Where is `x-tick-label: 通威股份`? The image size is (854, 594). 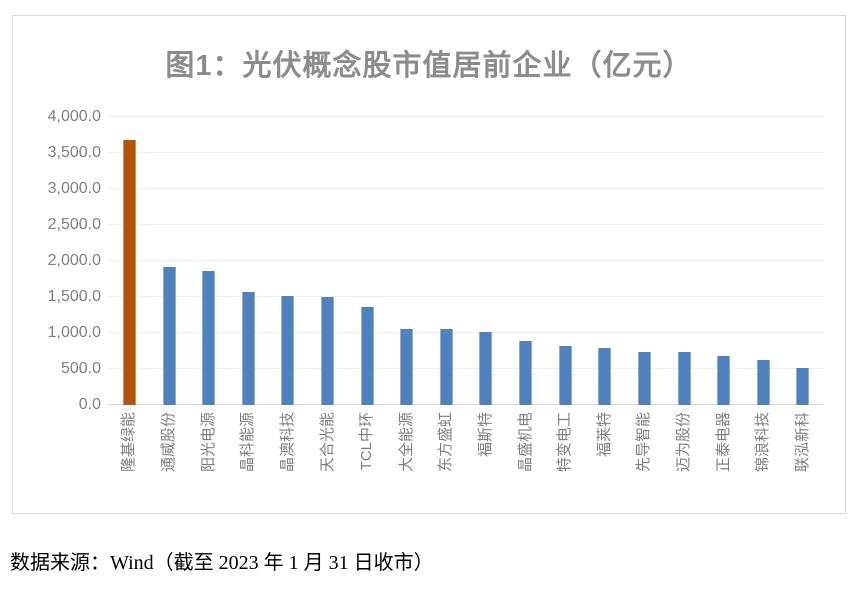
x-tick-label: 通威股份 is located at coordinates (169, 442).